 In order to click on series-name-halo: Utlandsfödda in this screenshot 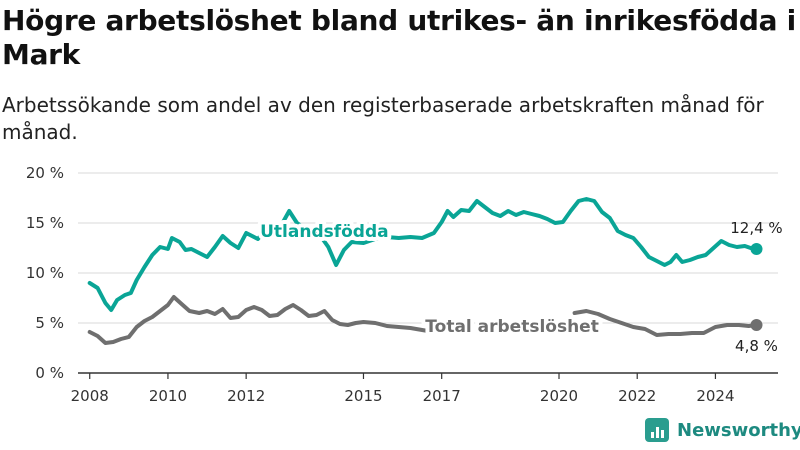, I will do `click(324, 232)`.